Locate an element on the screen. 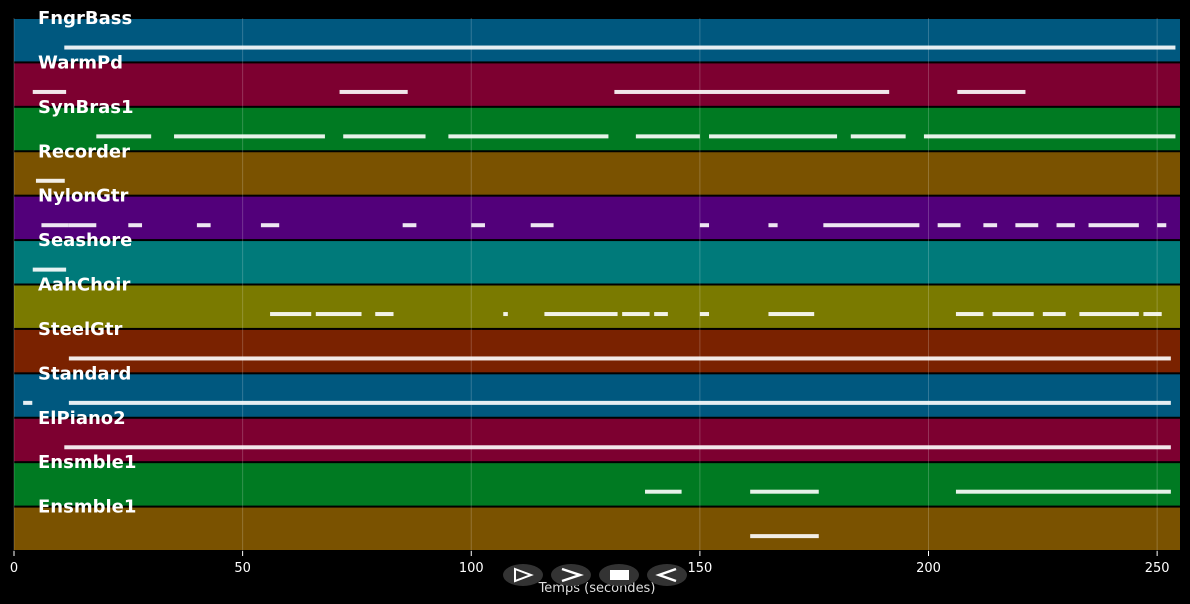 This screenshot has width=1190, height=604. x-tick-label: 250 is located at coordinates (1157, 568).